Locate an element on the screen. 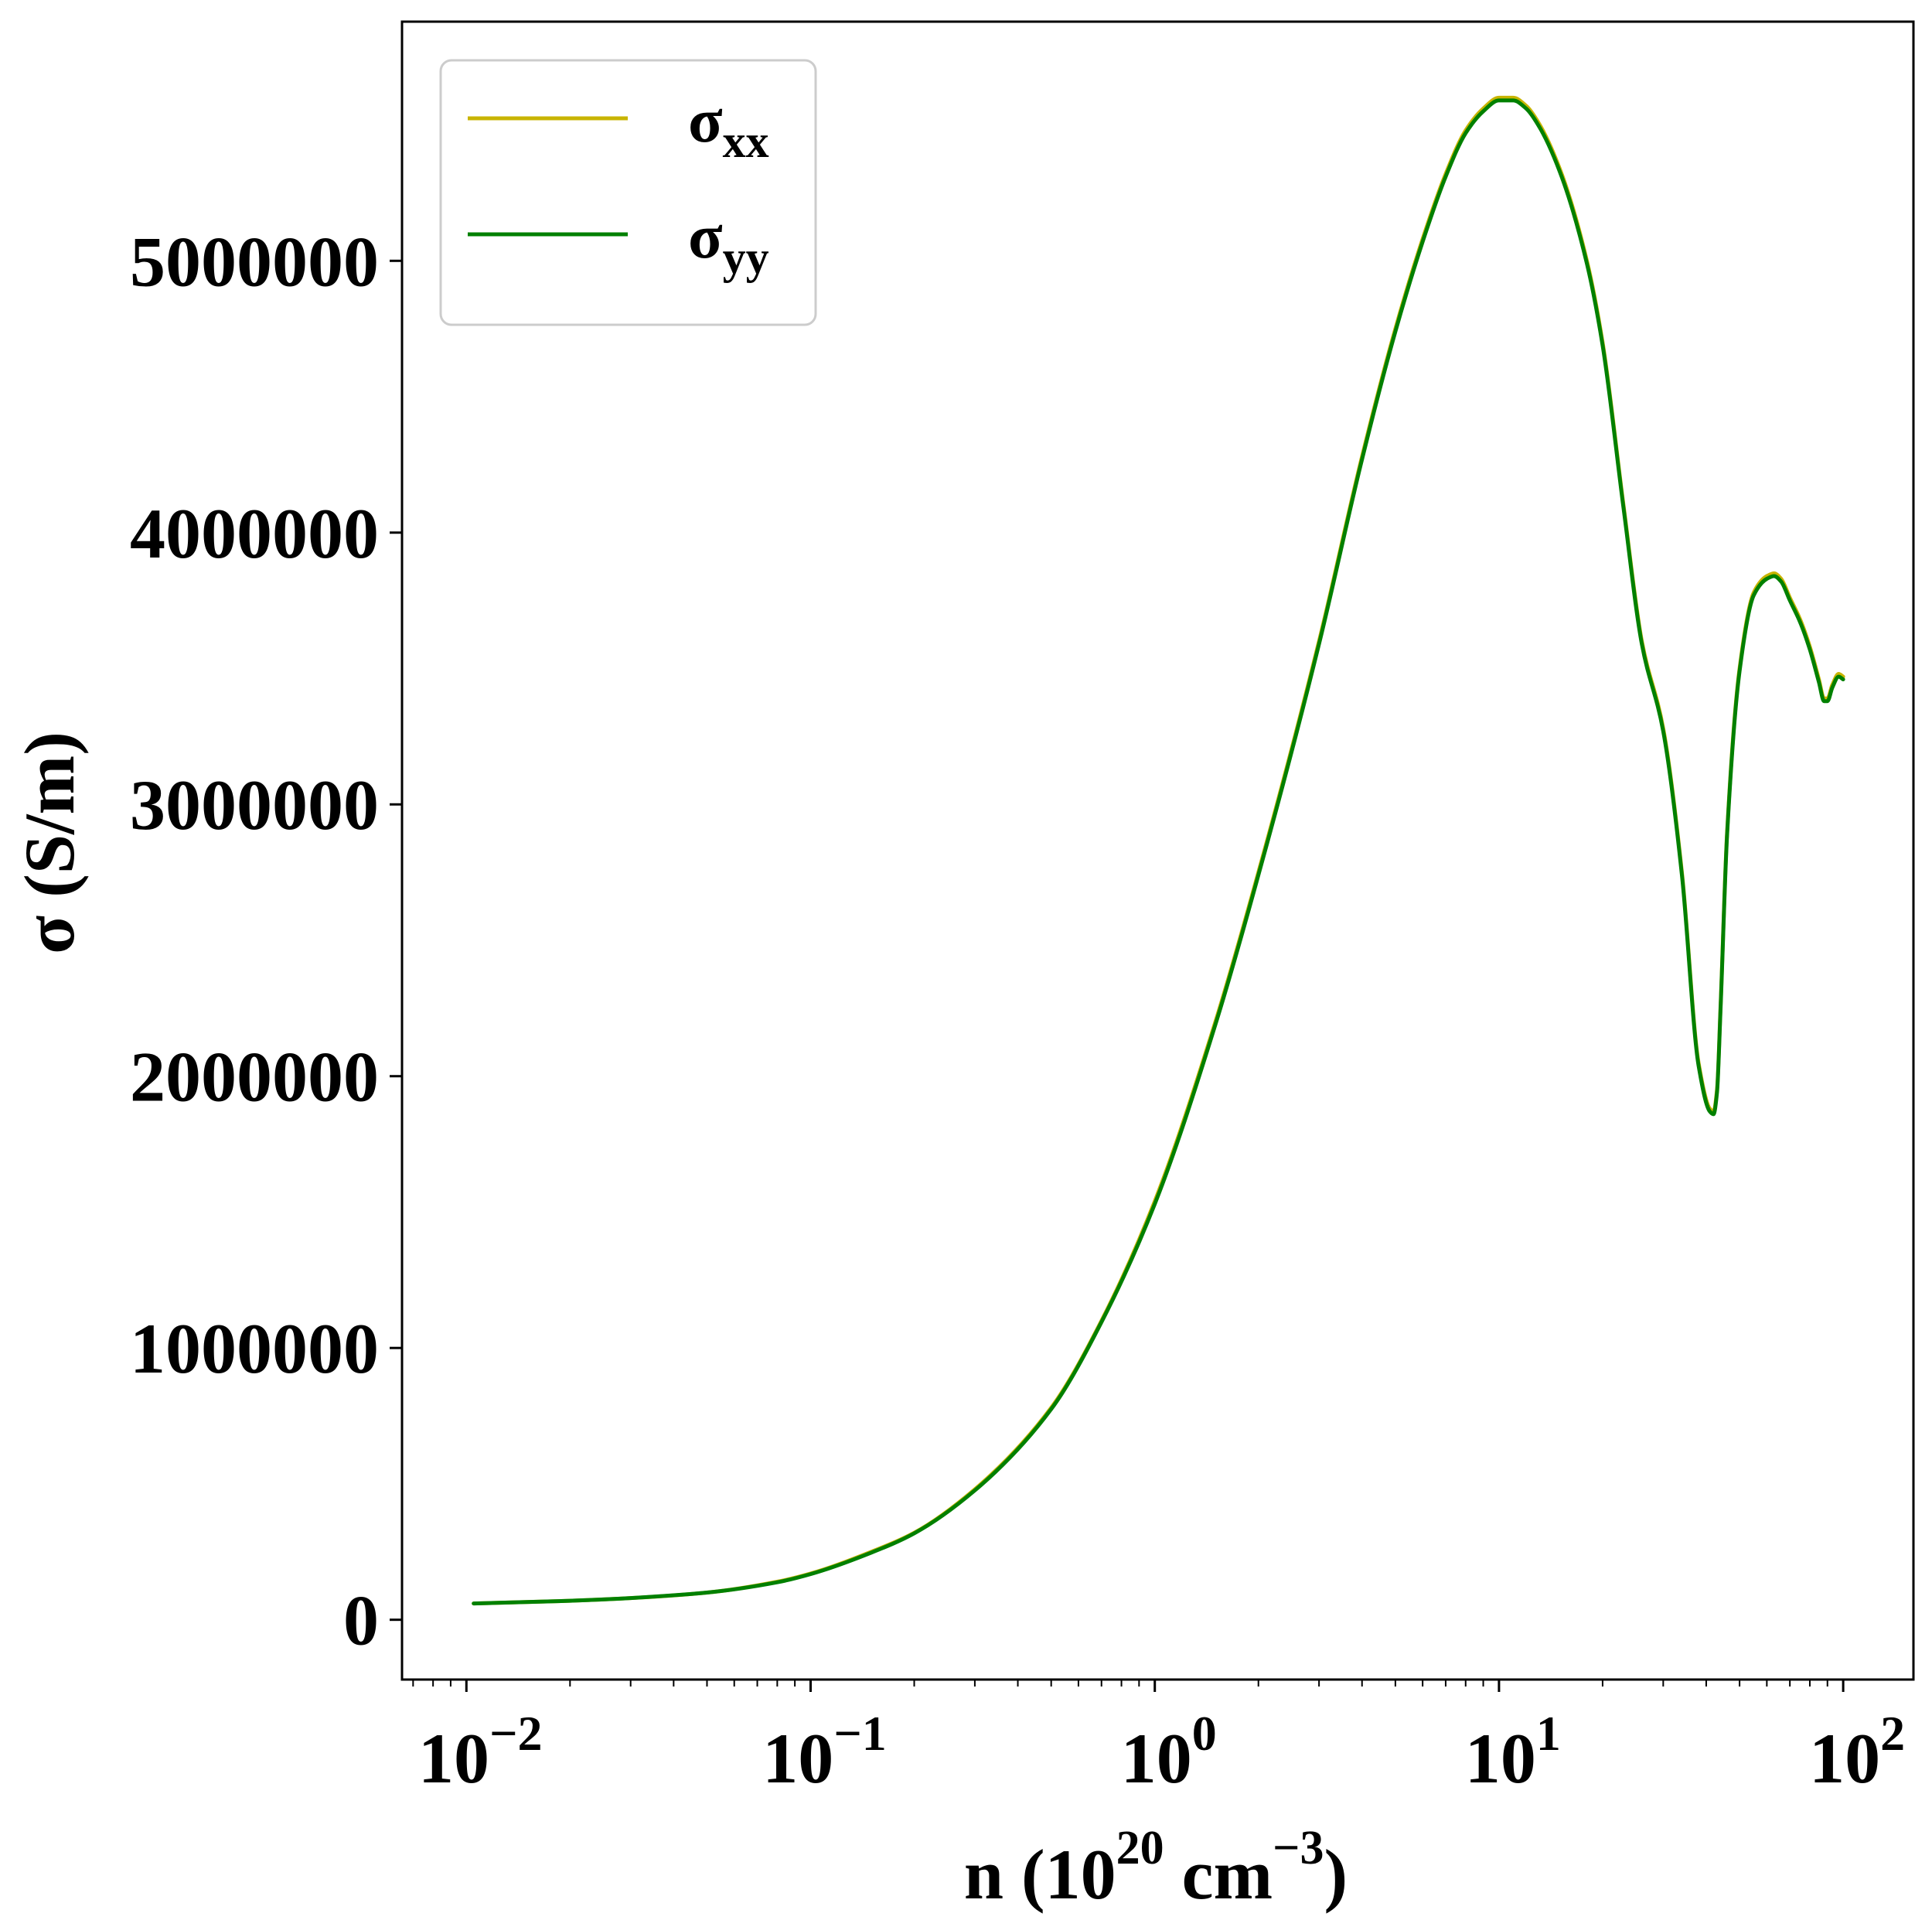 This screenshot has width=1932, height=1927. legend: σxx σyy is located at coordinates (628, 192).